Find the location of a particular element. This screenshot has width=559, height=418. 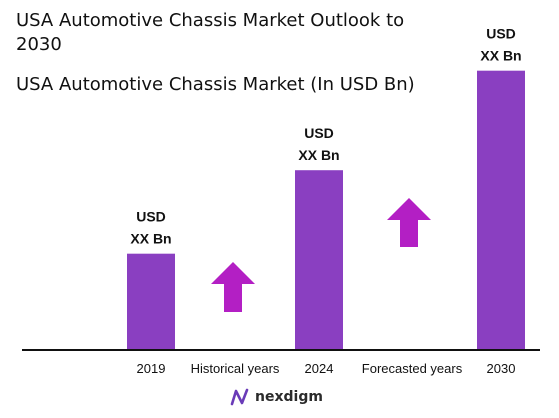

period-annotation-2: Forecasted years is located at coordinates (412, 368).